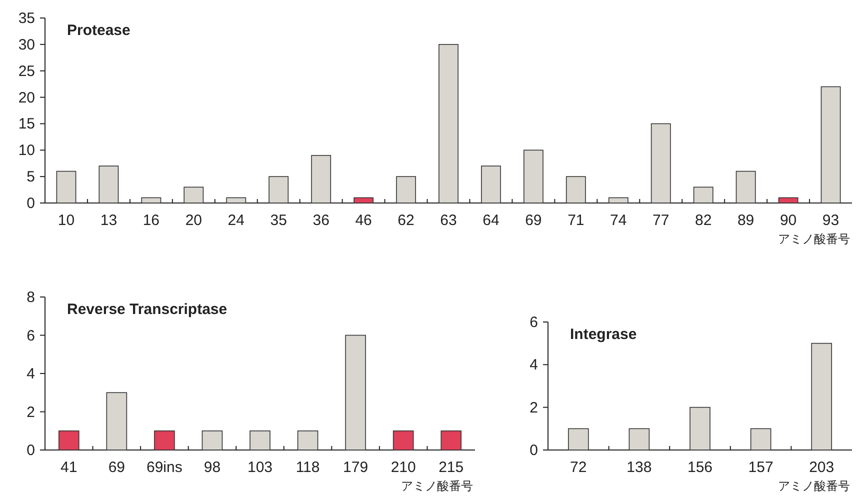 The width and height of the screenshot is (857, 504). What do you see at coordinates (578, 467) in the screenshot?
I see `x-tick-label: 72` at bounding box center [578, 467].